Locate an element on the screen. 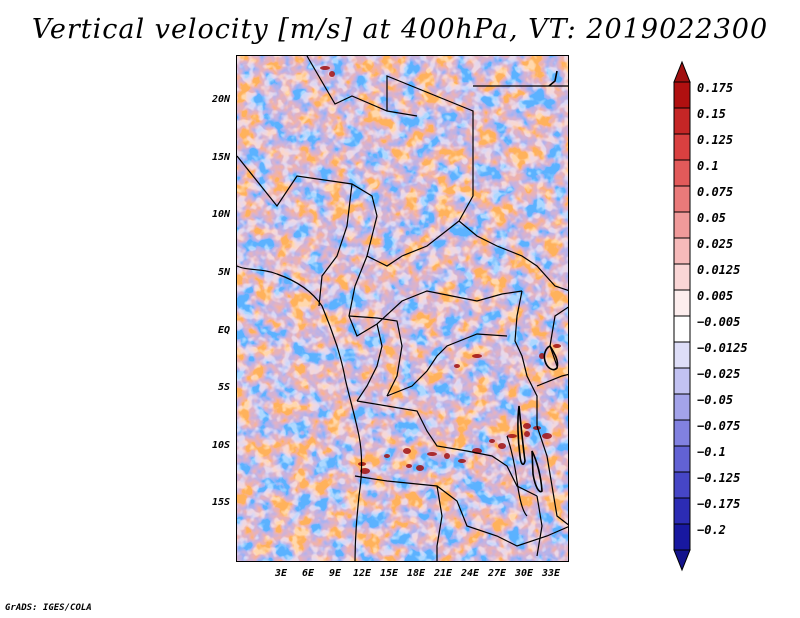  colorbar-bottom-arrow is located at coordinates (682, 560).